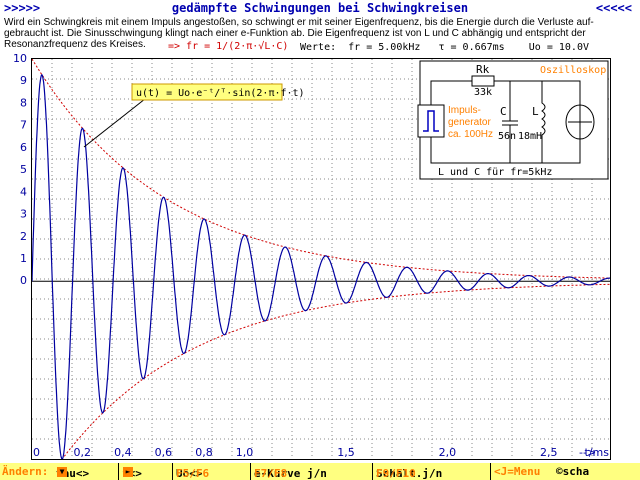  What do you see at coordinates (23, 80) in the screenshot?
I see `y-tick-label: 9` at bounding box center [23, 80].